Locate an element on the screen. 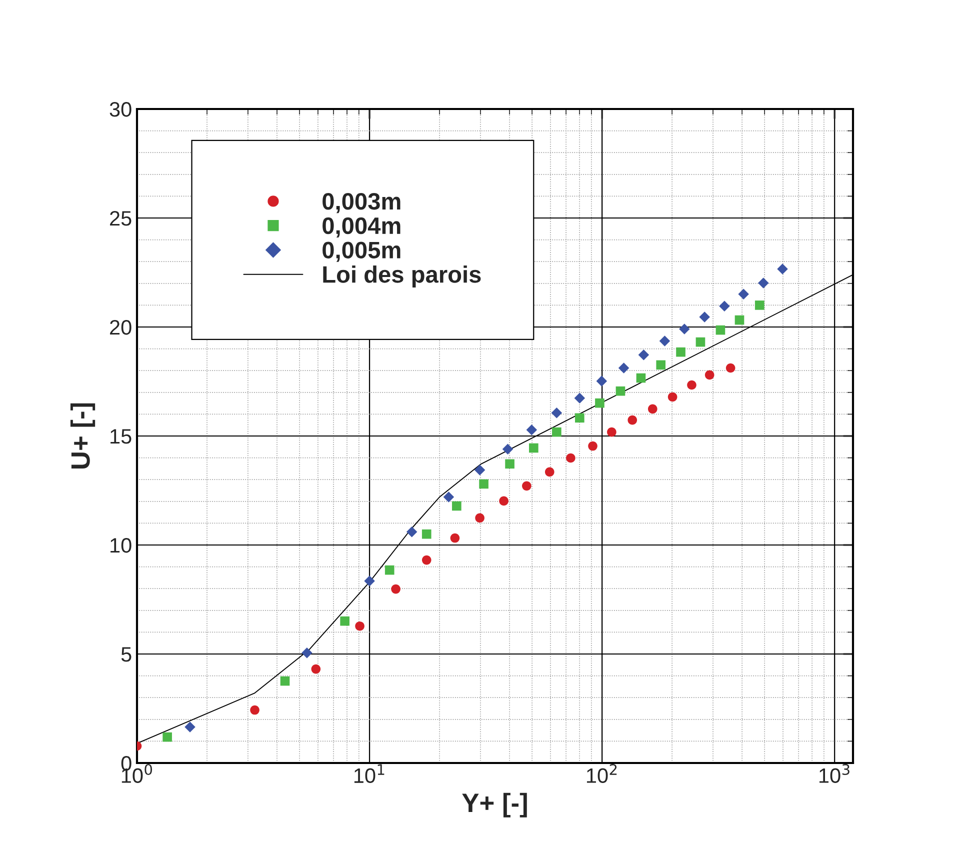 This screenshot has width=957, height=852. y-tick-label: 10 is located at coordinates (121, 545).